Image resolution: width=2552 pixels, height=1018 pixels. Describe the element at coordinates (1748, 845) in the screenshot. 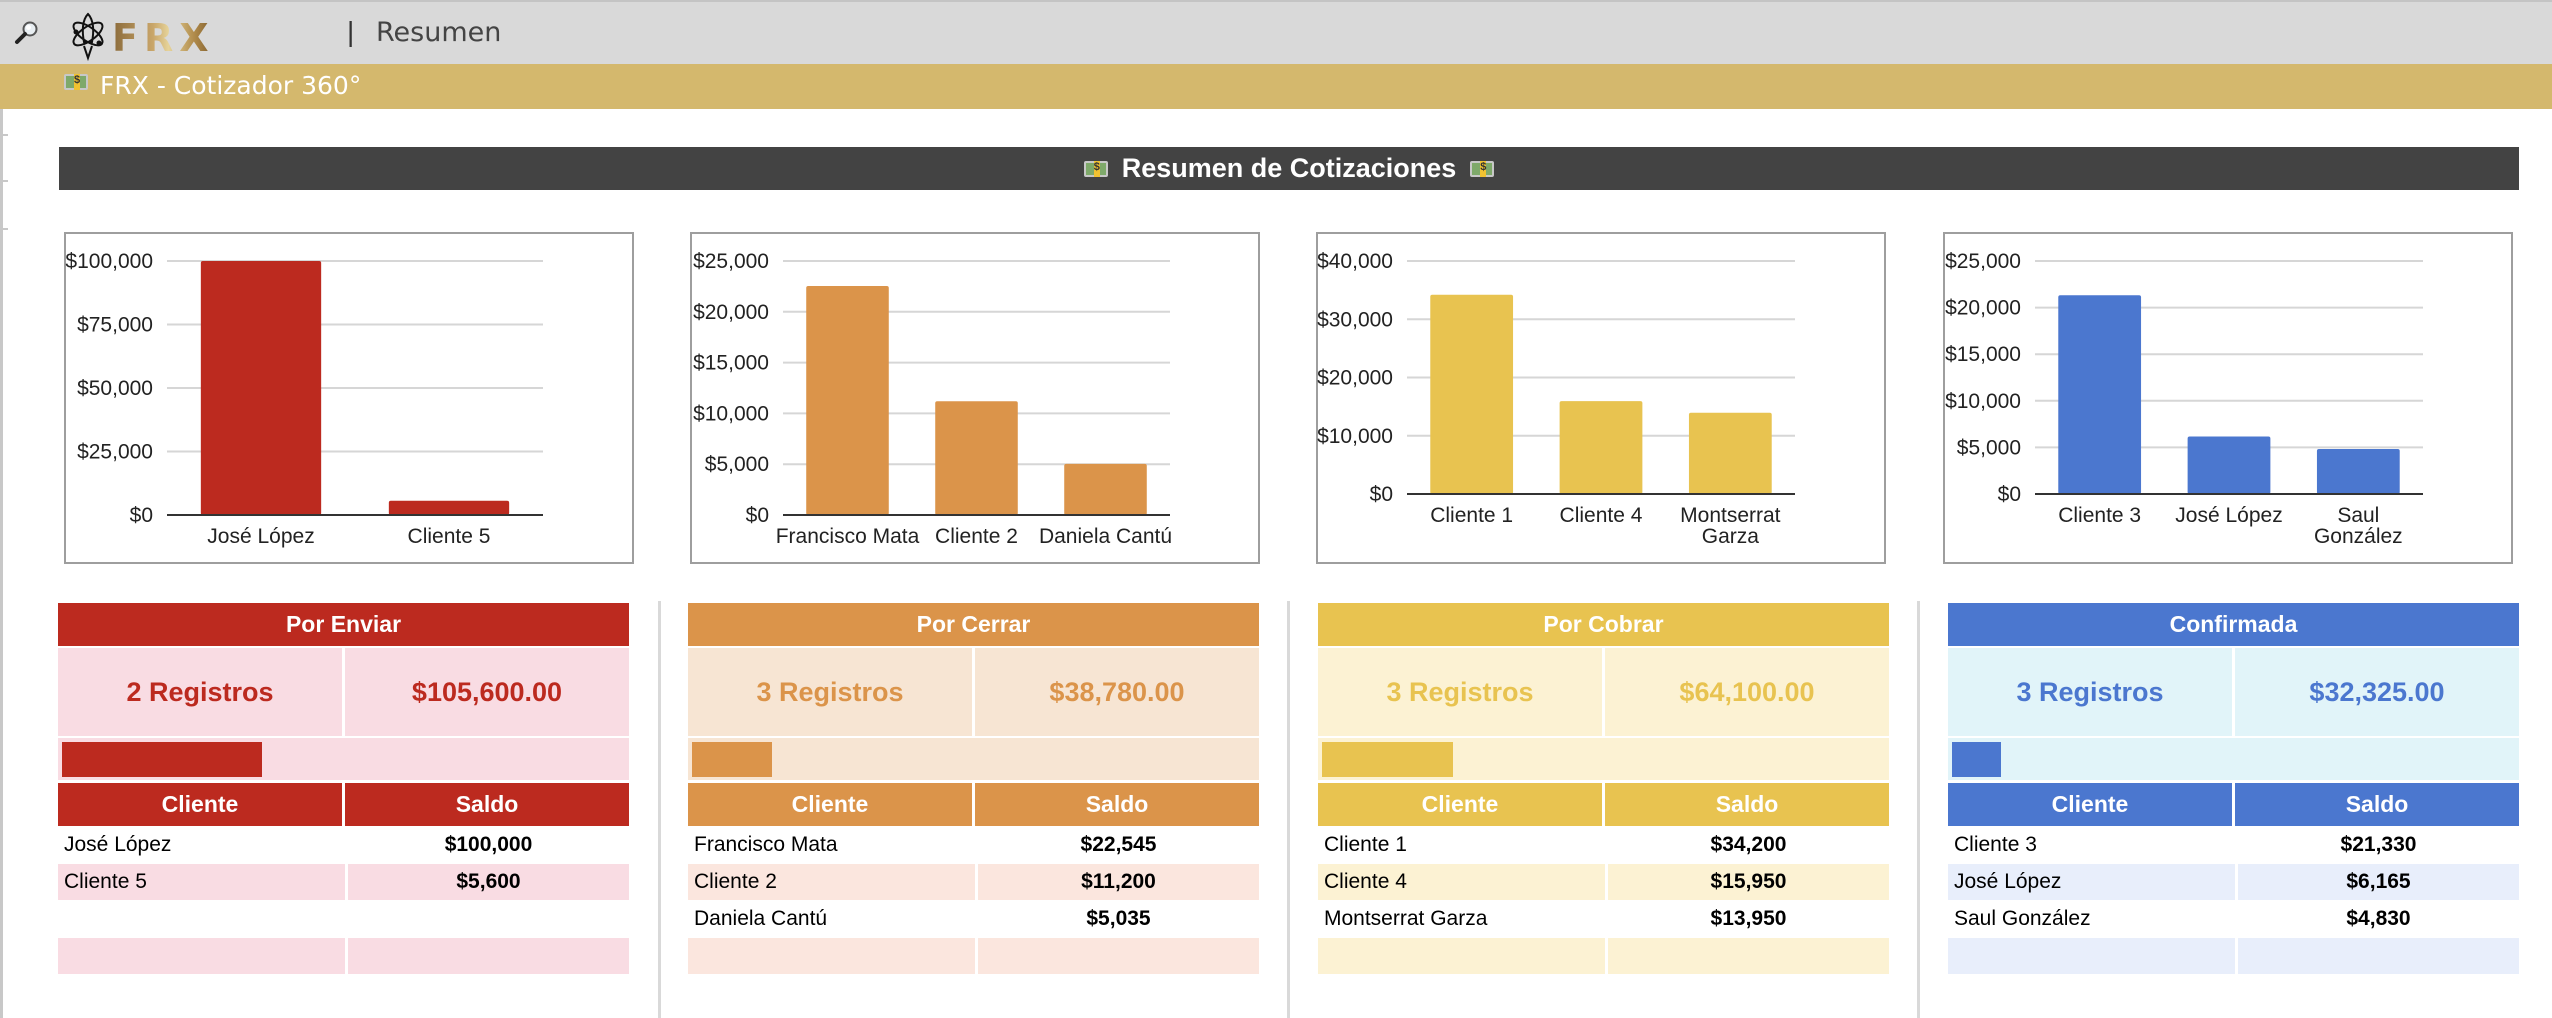

I see `cell-saldo: $34,200` at that location.